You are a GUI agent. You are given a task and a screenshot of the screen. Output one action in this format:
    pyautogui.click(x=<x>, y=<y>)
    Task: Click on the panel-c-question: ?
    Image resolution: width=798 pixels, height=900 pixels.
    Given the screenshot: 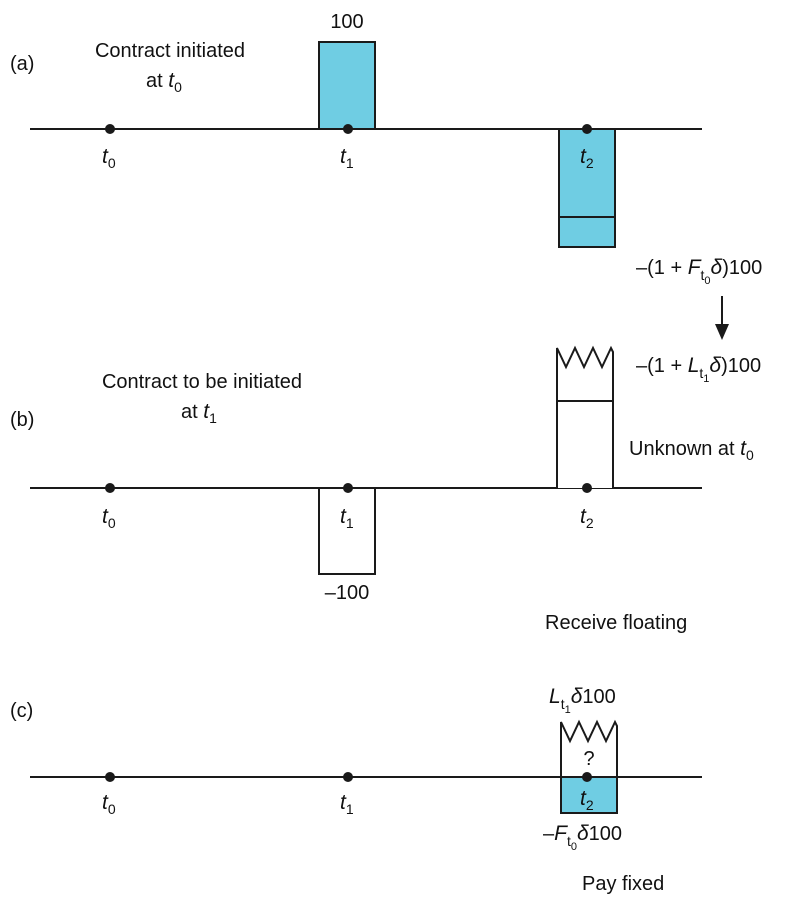 What is the action you would take?
    pyautogui.click(x=588, y=759)
    